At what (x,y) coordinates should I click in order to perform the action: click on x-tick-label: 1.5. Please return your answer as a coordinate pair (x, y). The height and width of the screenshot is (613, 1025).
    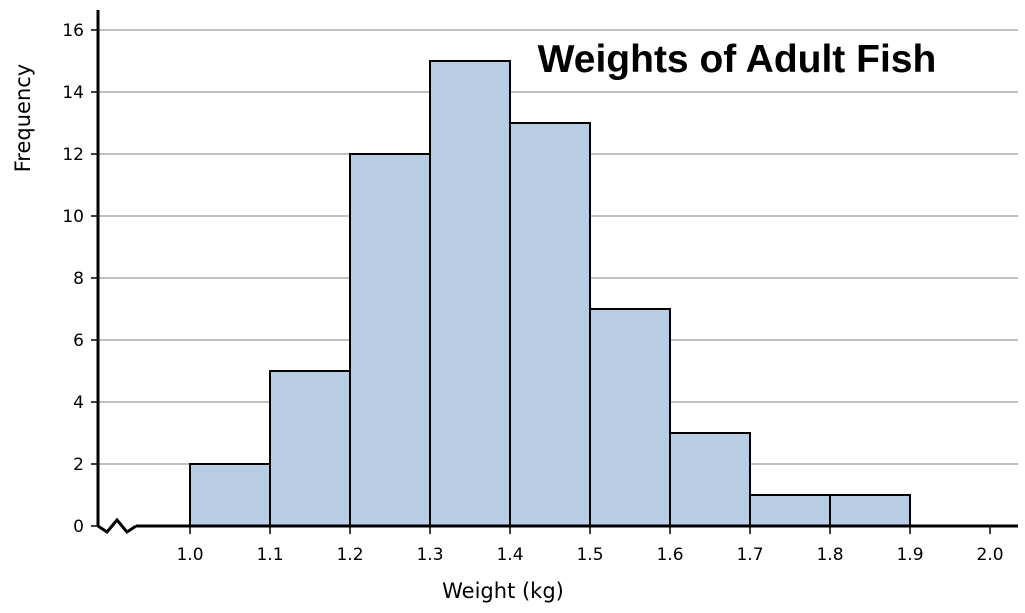
    Looking at the image, I should click on (589, 555).